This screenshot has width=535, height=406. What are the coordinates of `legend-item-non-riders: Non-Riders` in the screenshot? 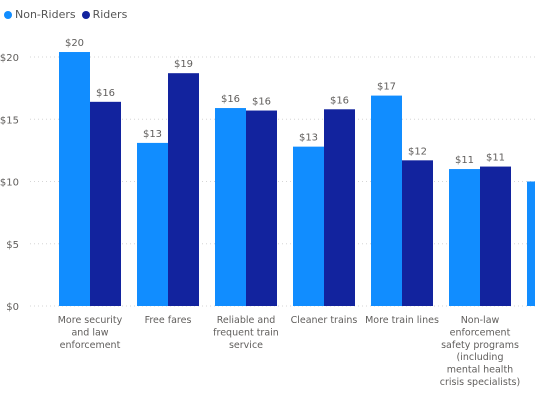 It's located at (40, 14).